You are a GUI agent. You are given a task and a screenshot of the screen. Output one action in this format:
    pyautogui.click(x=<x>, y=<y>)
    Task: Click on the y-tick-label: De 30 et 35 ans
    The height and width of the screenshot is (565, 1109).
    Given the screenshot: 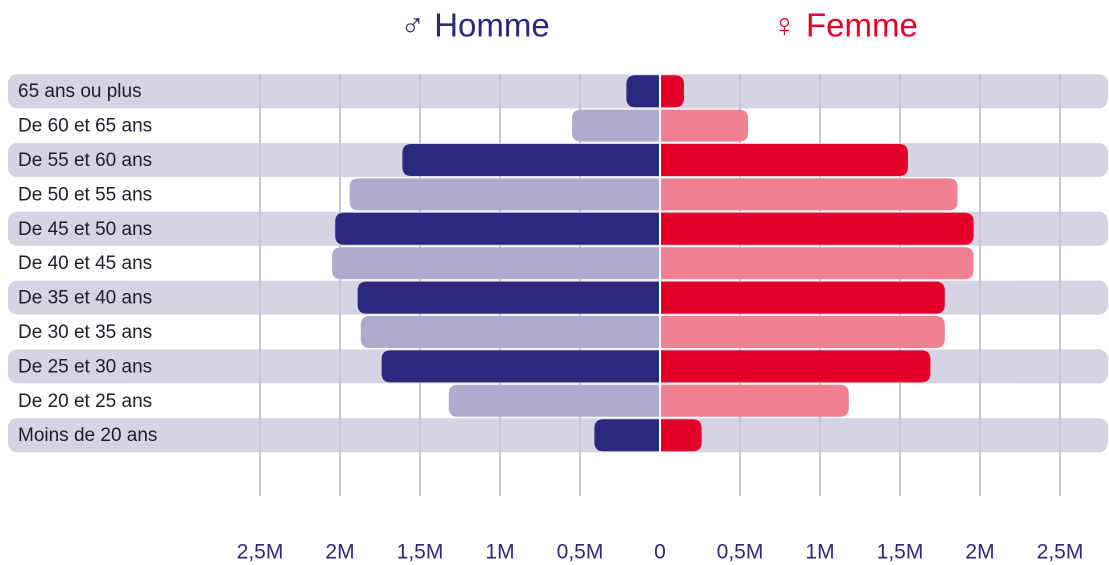 What is the action you would take?
    pyautogui.click(x=85, y=332)
    